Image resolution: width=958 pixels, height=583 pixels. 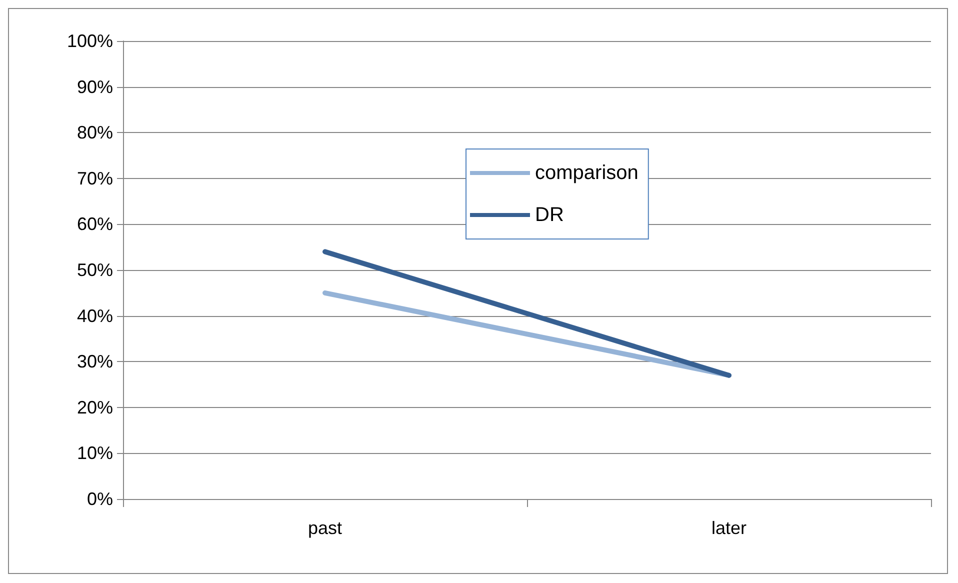 I want to click on y-tick-label: 50%, so click(x=94, y=270).